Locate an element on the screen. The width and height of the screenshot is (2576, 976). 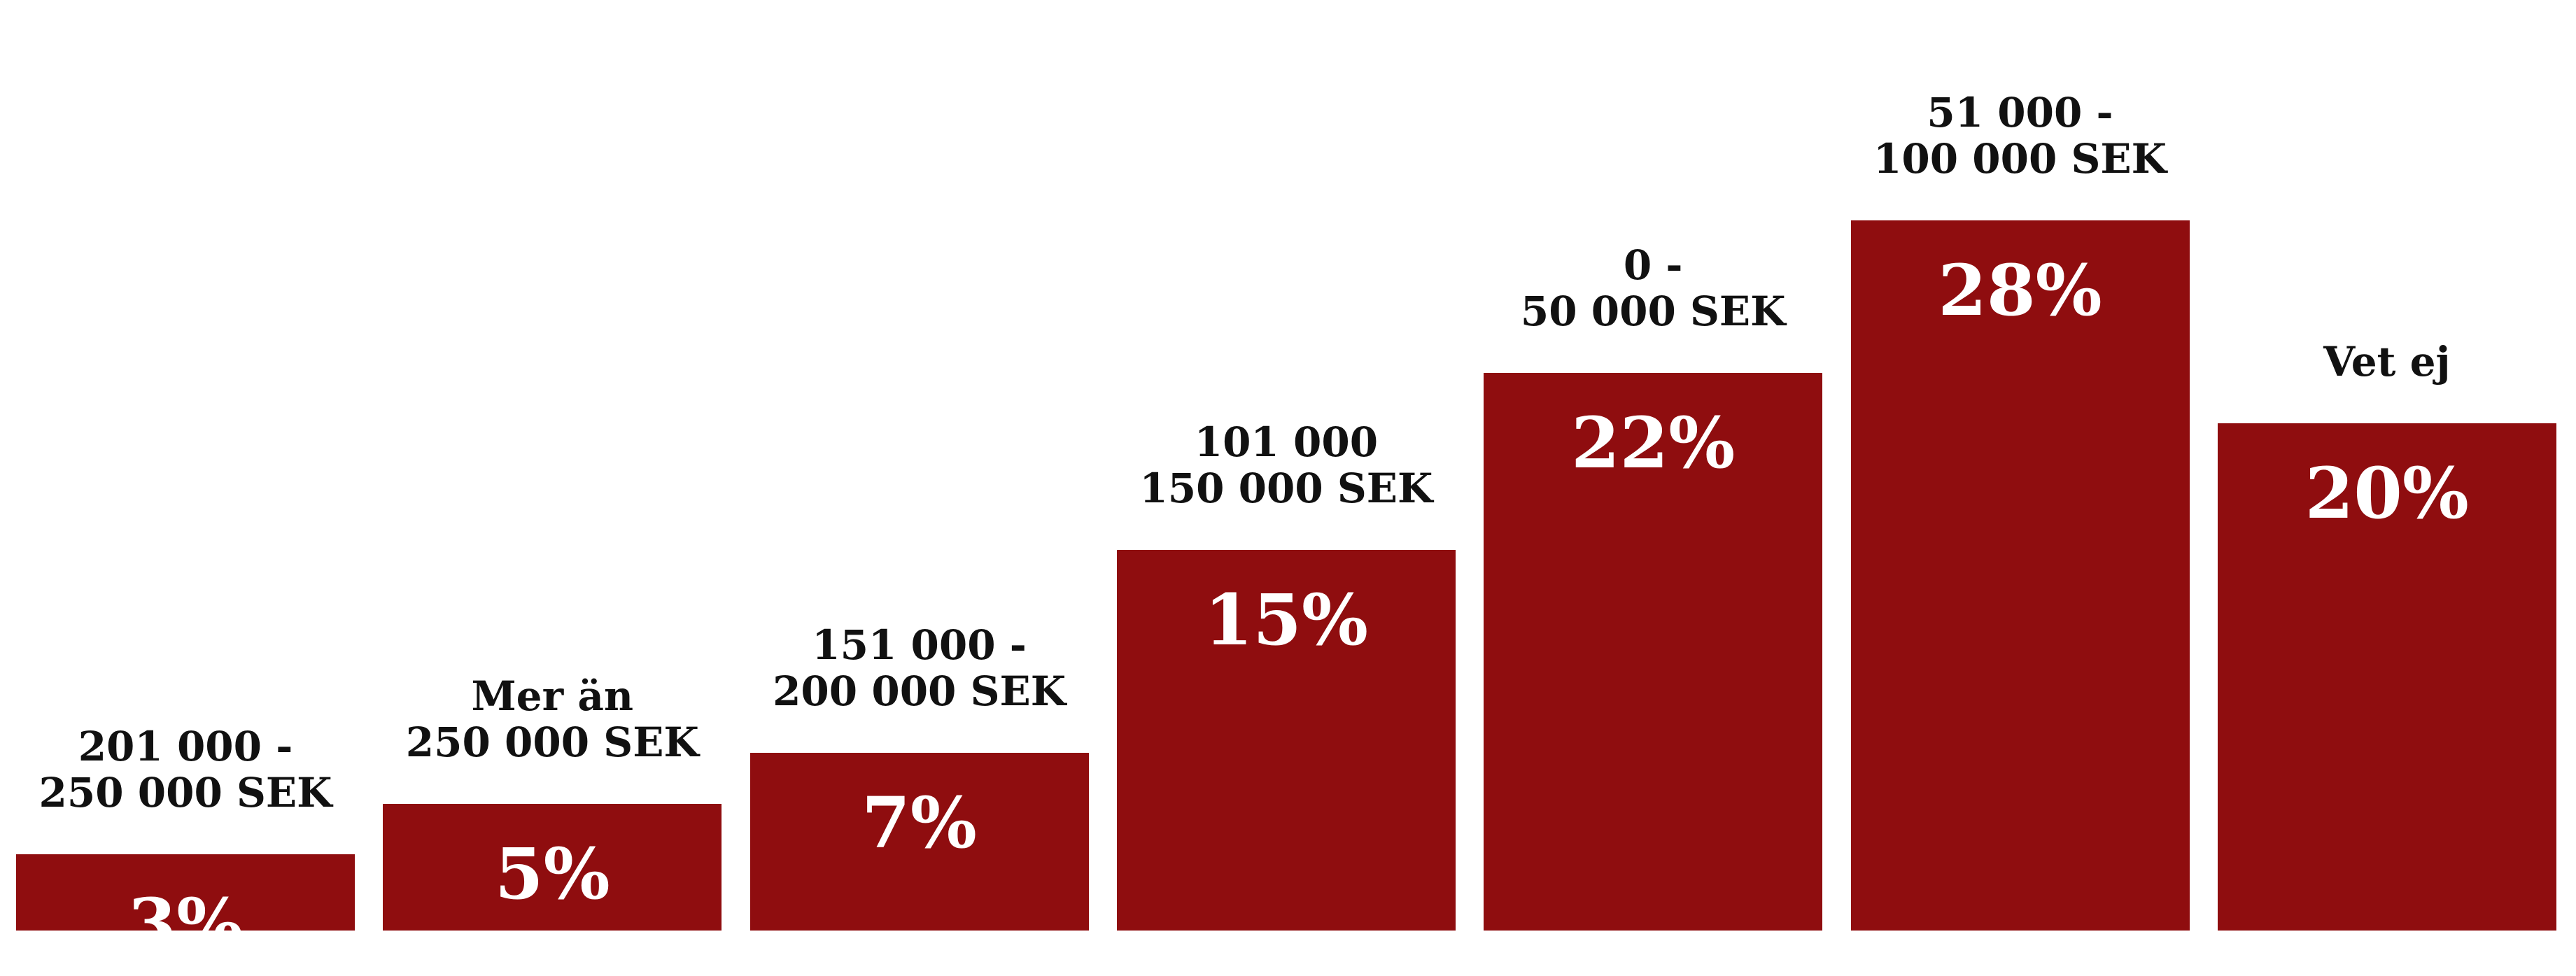
category-label: 201 000 - 250 000 SEK is located at coordinates (185, 770).